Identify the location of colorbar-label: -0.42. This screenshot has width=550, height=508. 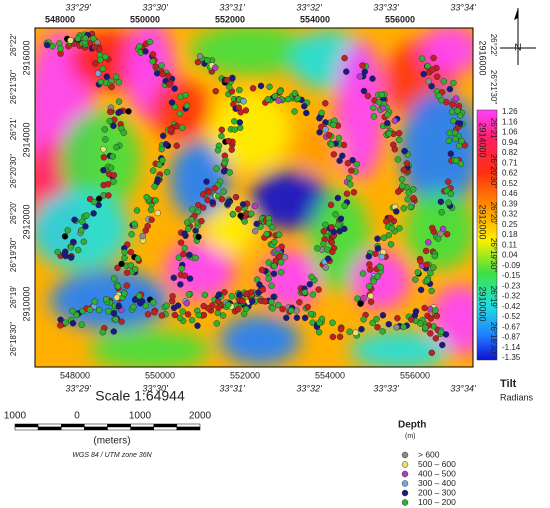
(511, 306).